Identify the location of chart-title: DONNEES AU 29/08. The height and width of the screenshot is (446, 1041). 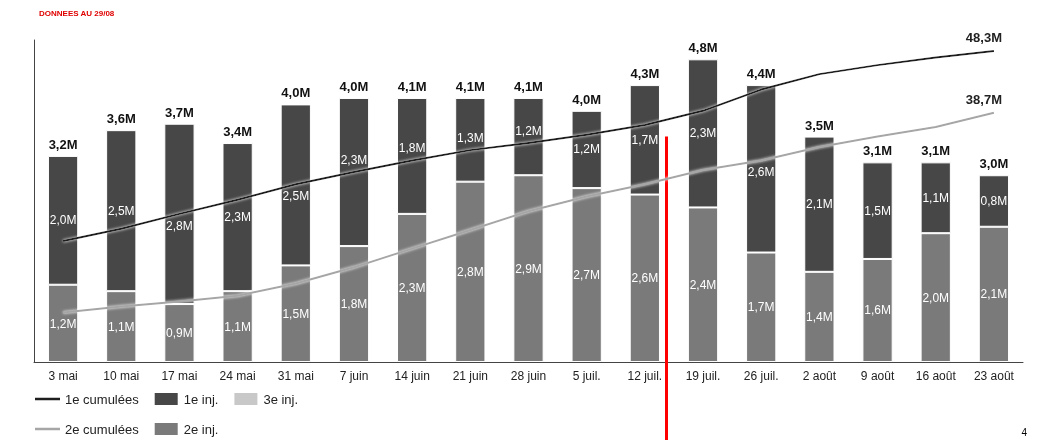
(77, 13).